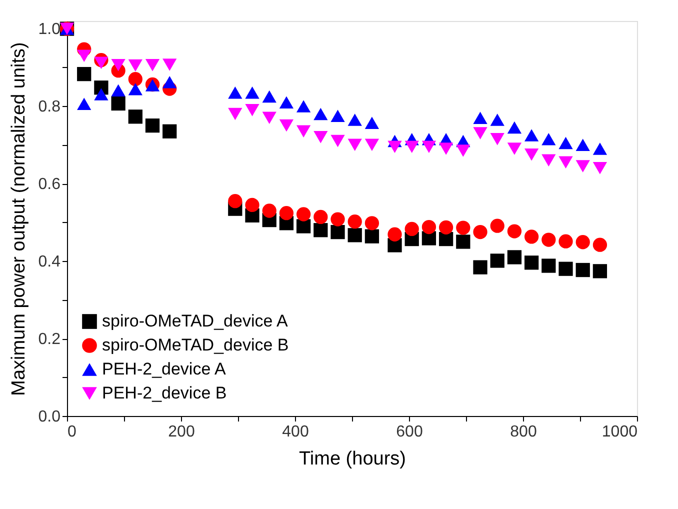  I want to click on legend-label: spiro-OMeTAD_device B, so click(195, 345).